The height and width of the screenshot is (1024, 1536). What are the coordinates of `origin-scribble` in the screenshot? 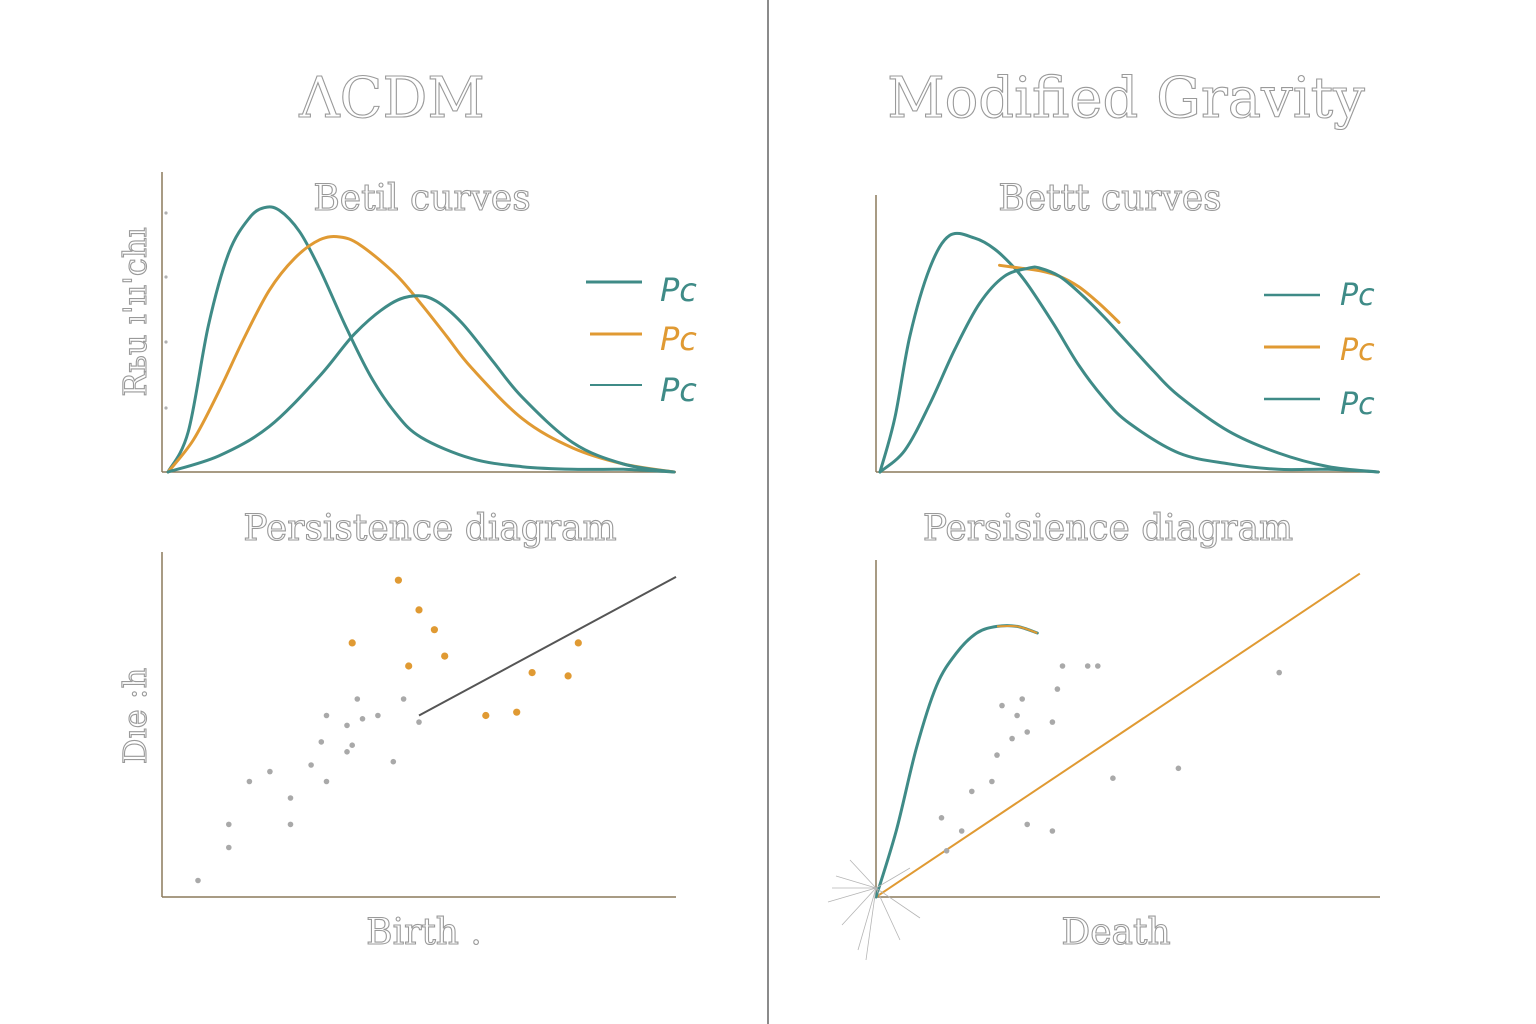 It's located at (874, 910).